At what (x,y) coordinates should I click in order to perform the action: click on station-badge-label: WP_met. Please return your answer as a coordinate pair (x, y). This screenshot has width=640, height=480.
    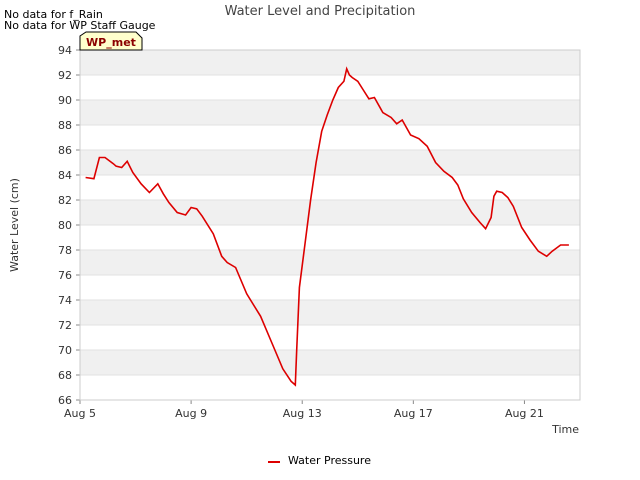
    Looking at the image, I should click on (111, 42).